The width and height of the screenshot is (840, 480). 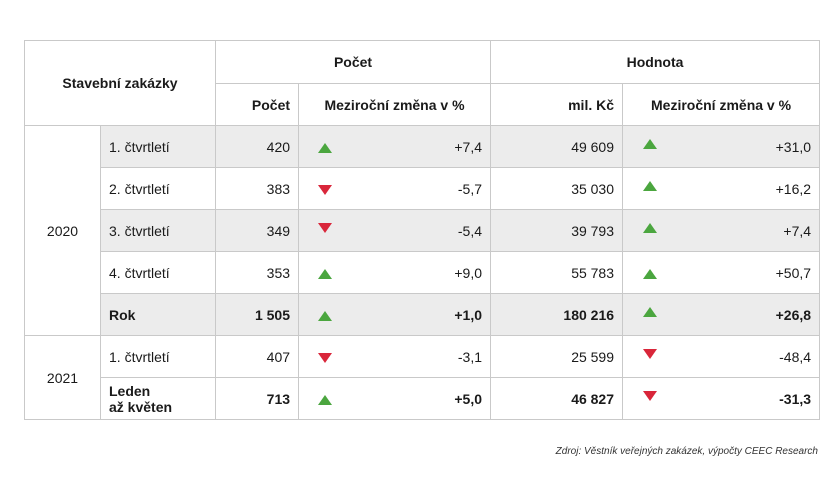 I want to click on count-change-cell: +1,0, so click(x=421, y=314).